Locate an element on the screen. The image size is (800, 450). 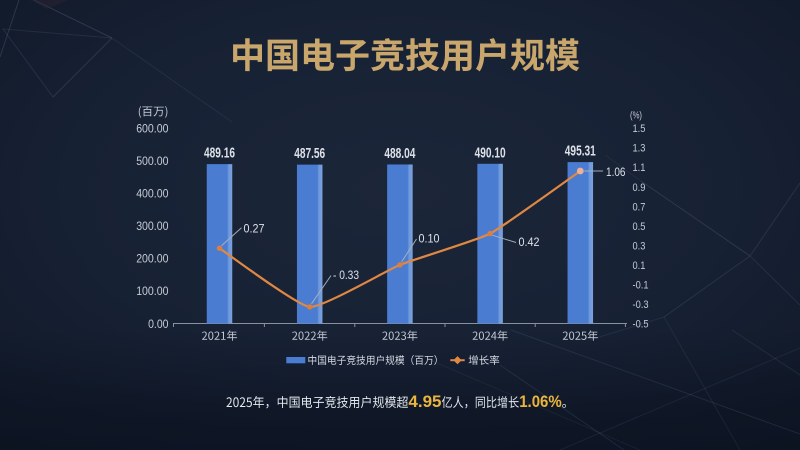
svg-text: 300.00 is located at coordinates (152, 226).